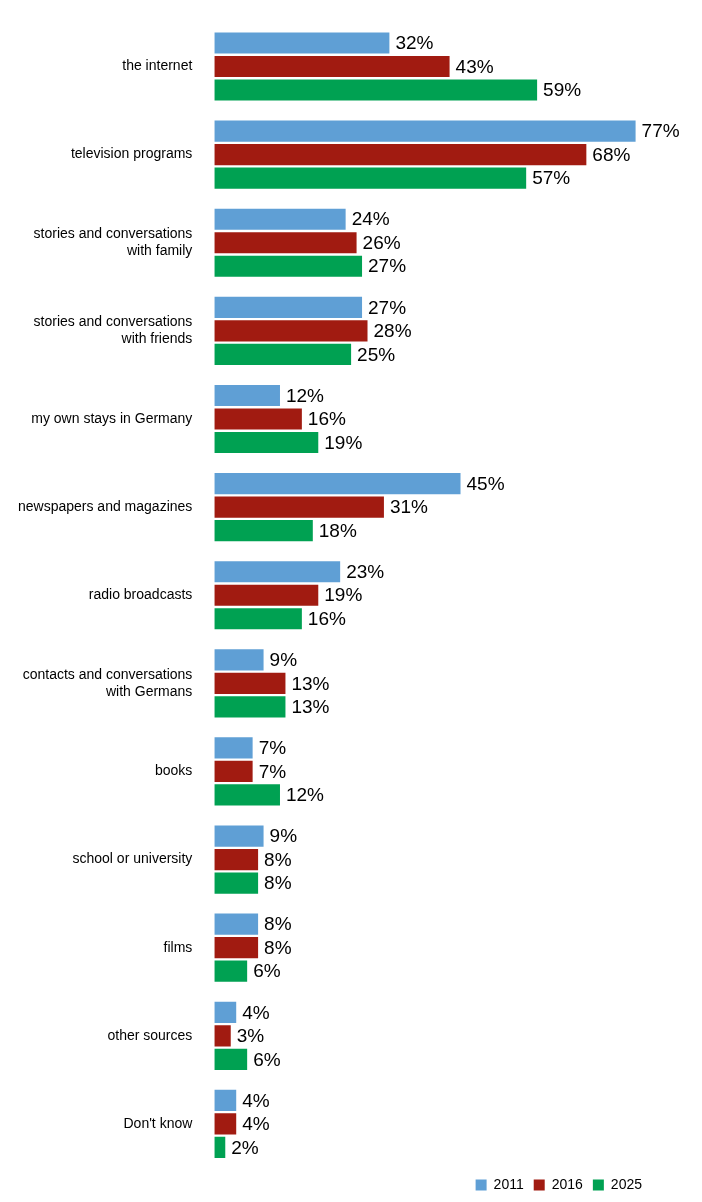 This screenshot has height=1202, width=702. What do you see at coordinates (508, 1183) in the screenshot?
I see `legend-label: 2011` at bounding box center [508, 1183].